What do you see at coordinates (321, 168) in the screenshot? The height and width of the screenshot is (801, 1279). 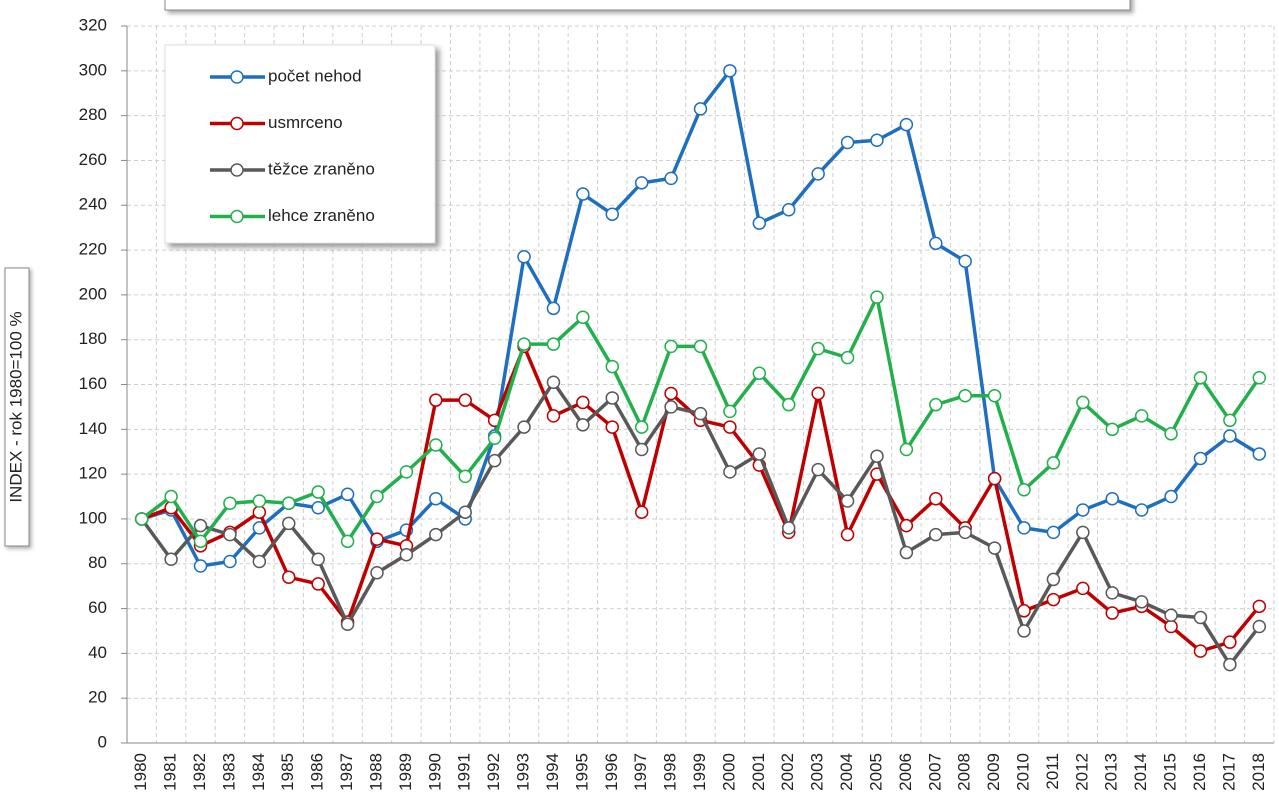 I see `legend-label: těžce zraněno` at bounding box center [321, 168].